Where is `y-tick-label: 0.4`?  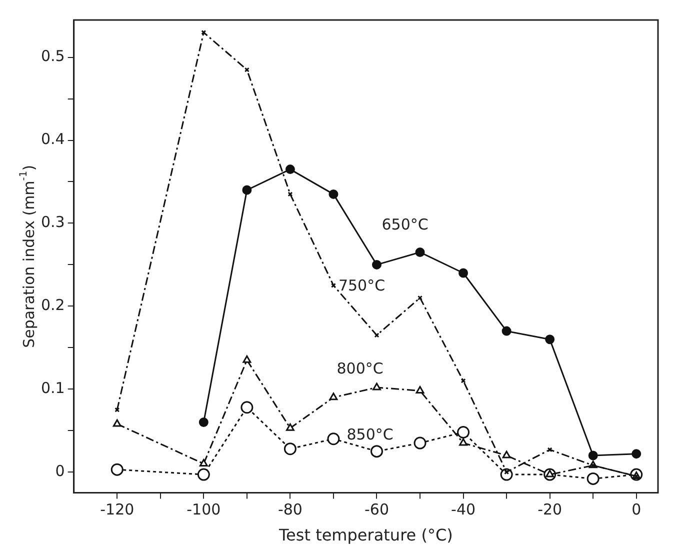
y-tick-label: 0.4 is located at coordinates (52, 139).